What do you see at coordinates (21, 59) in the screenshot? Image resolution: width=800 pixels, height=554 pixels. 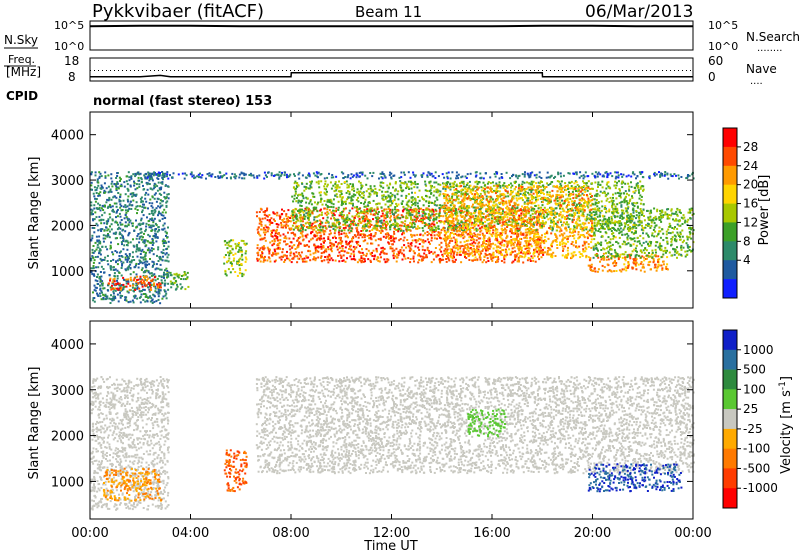 I see `freq-left-label-line1: Freq.` at bounding box center [21, 59].